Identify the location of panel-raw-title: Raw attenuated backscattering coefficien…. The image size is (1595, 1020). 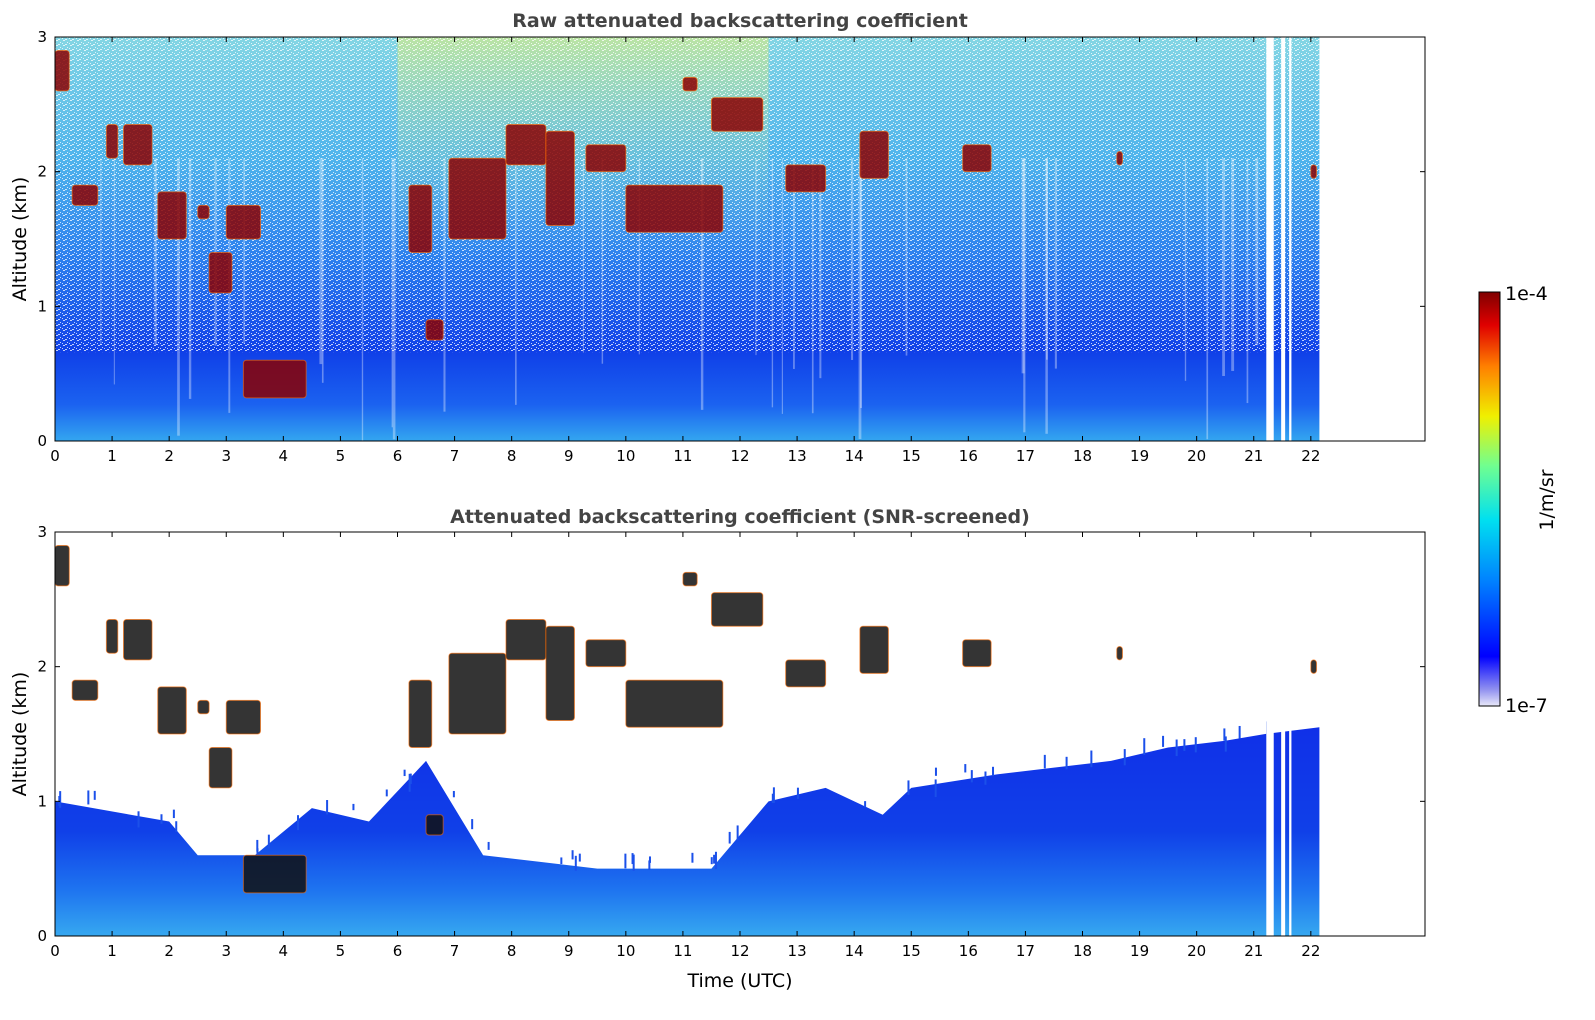
(740, 21).